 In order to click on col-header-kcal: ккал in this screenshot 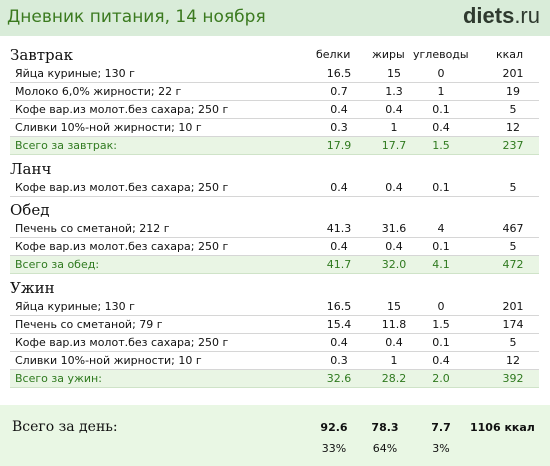, I will do `click(510, 54)`.